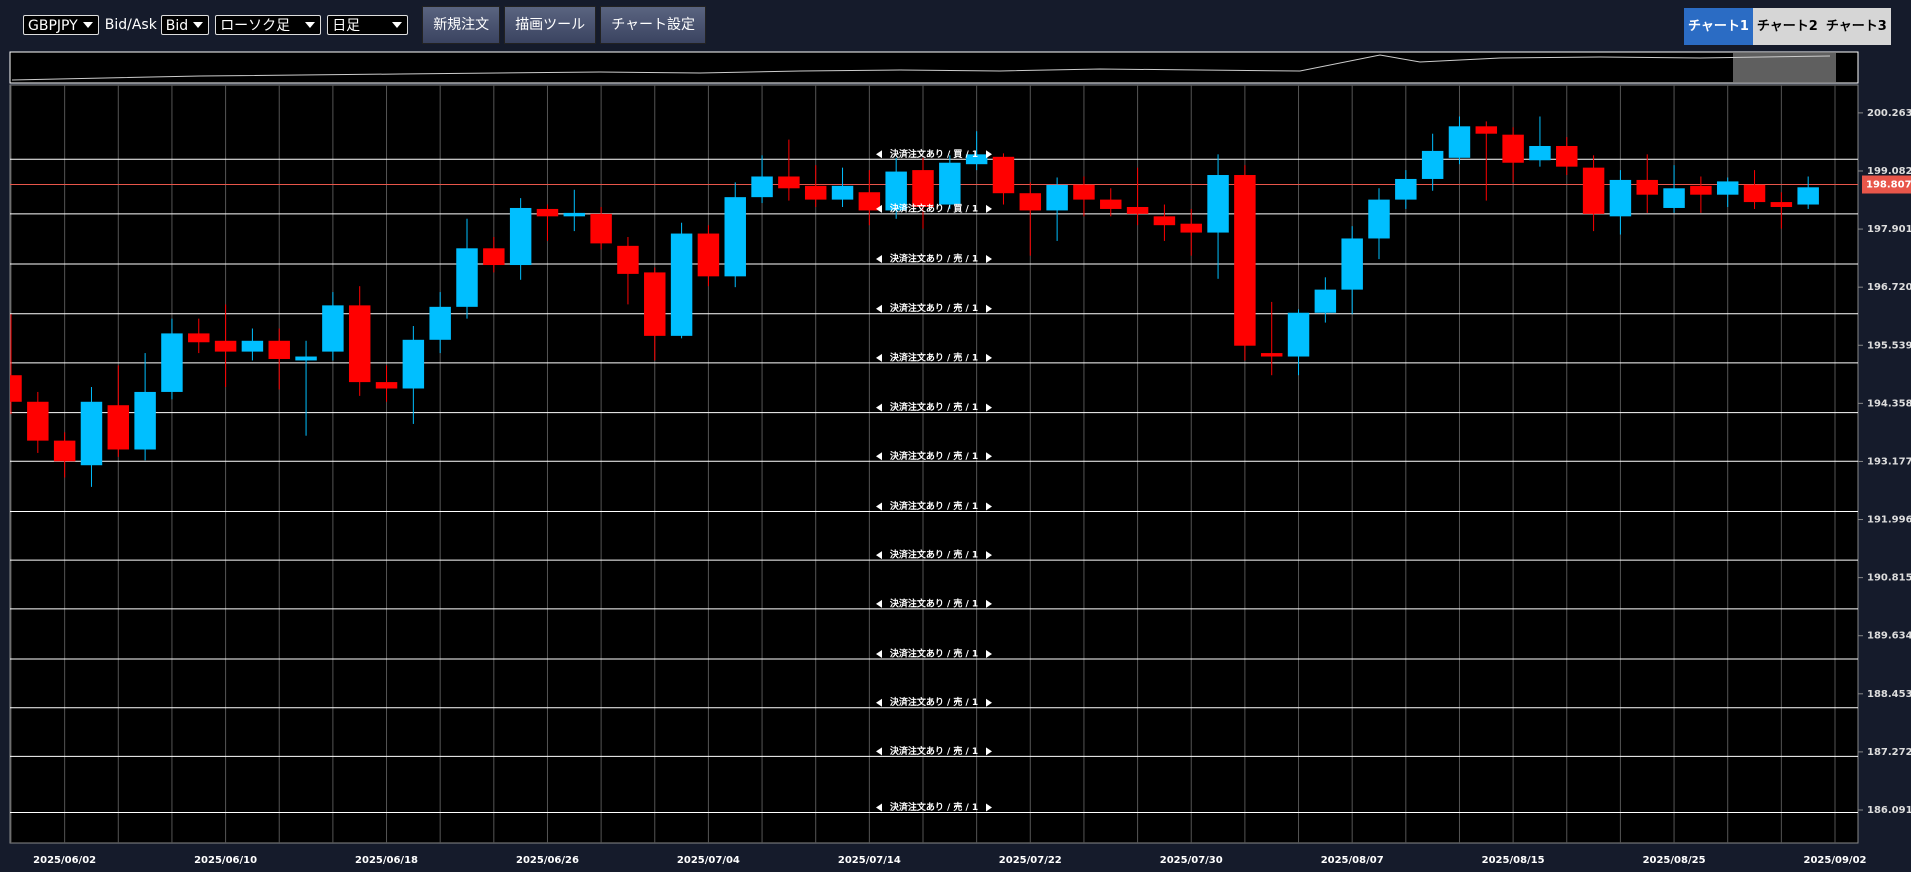 This screenshot has width=1911, height=872. I want to click on current-price-tag, so click(1886, 184).